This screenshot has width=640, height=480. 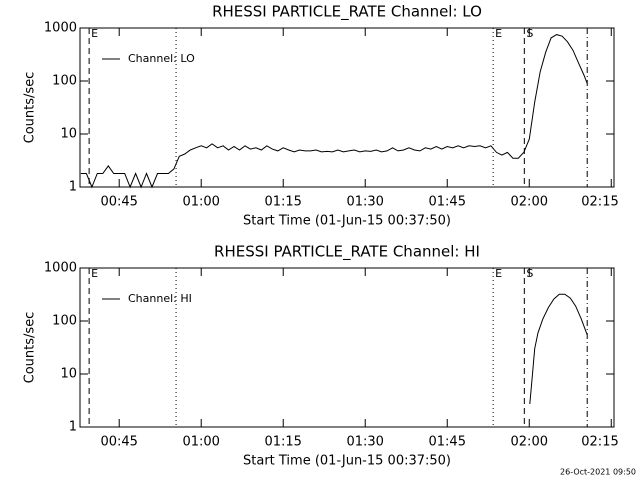 I want to click on timestamp: 26-Oct-2021 09:50, so click(x=598, y=472).